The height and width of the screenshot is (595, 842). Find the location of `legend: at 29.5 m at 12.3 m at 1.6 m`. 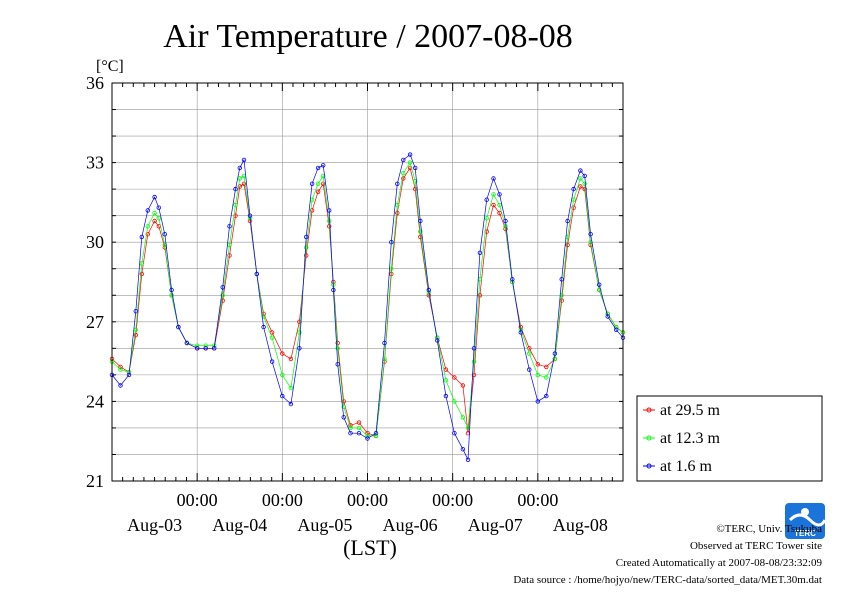

legend: at 29.5 m at 12.3 m at 1.6 m is located at coordinates (729, 438).